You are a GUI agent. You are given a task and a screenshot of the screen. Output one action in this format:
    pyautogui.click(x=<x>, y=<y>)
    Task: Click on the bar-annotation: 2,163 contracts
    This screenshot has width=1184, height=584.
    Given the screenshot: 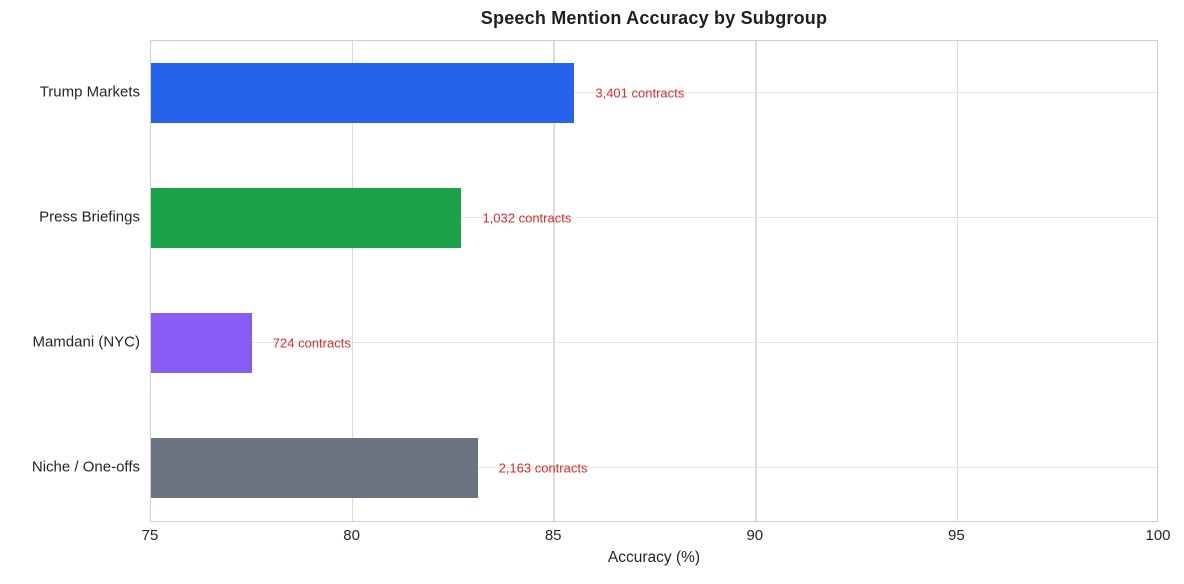 What is the action you would take?
    pyautogui.click(x=543, y=467)
    